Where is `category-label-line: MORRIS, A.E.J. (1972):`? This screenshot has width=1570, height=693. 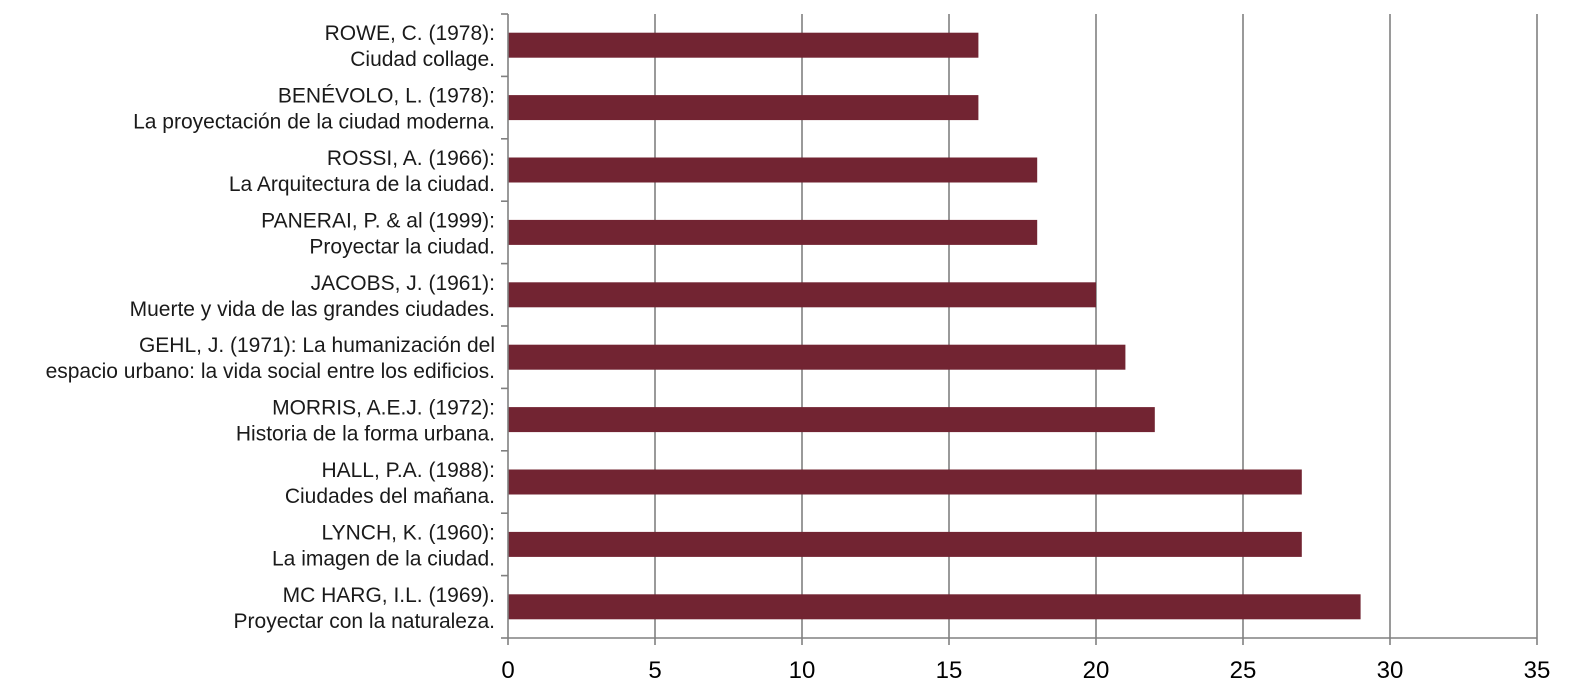
category-label-line: MORRIS, A.E.J. (1972): is located at coordinates (383, 408).